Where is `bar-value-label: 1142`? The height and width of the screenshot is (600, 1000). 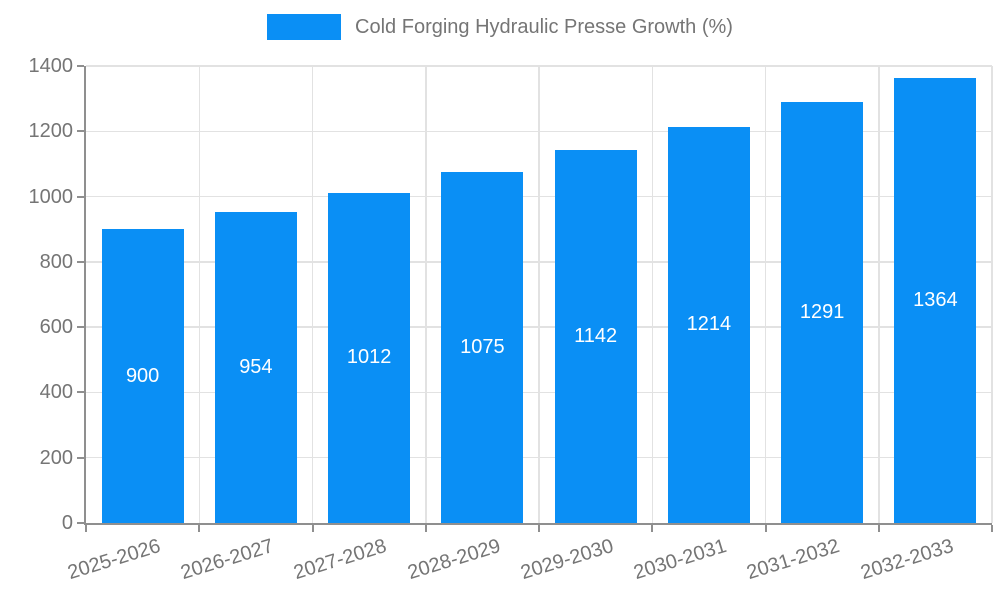
bar-value-label: 1142 is located at coordinates (596, 336).